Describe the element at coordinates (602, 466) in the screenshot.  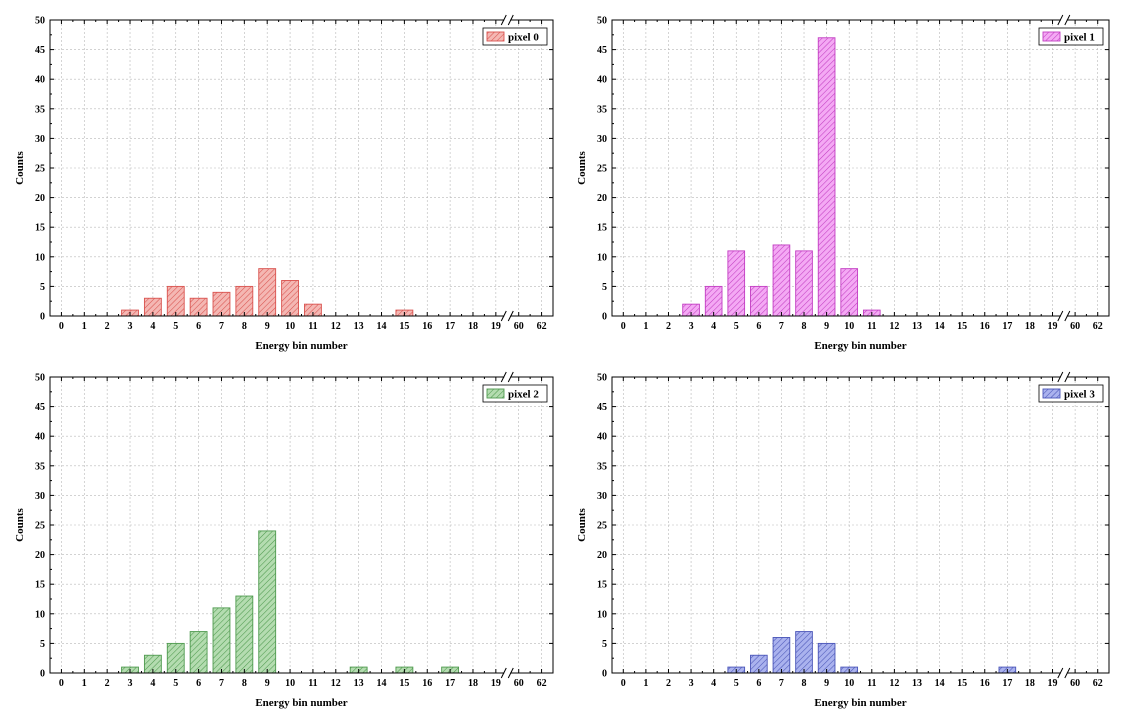
I see `y-tick-label: 35` at that location.